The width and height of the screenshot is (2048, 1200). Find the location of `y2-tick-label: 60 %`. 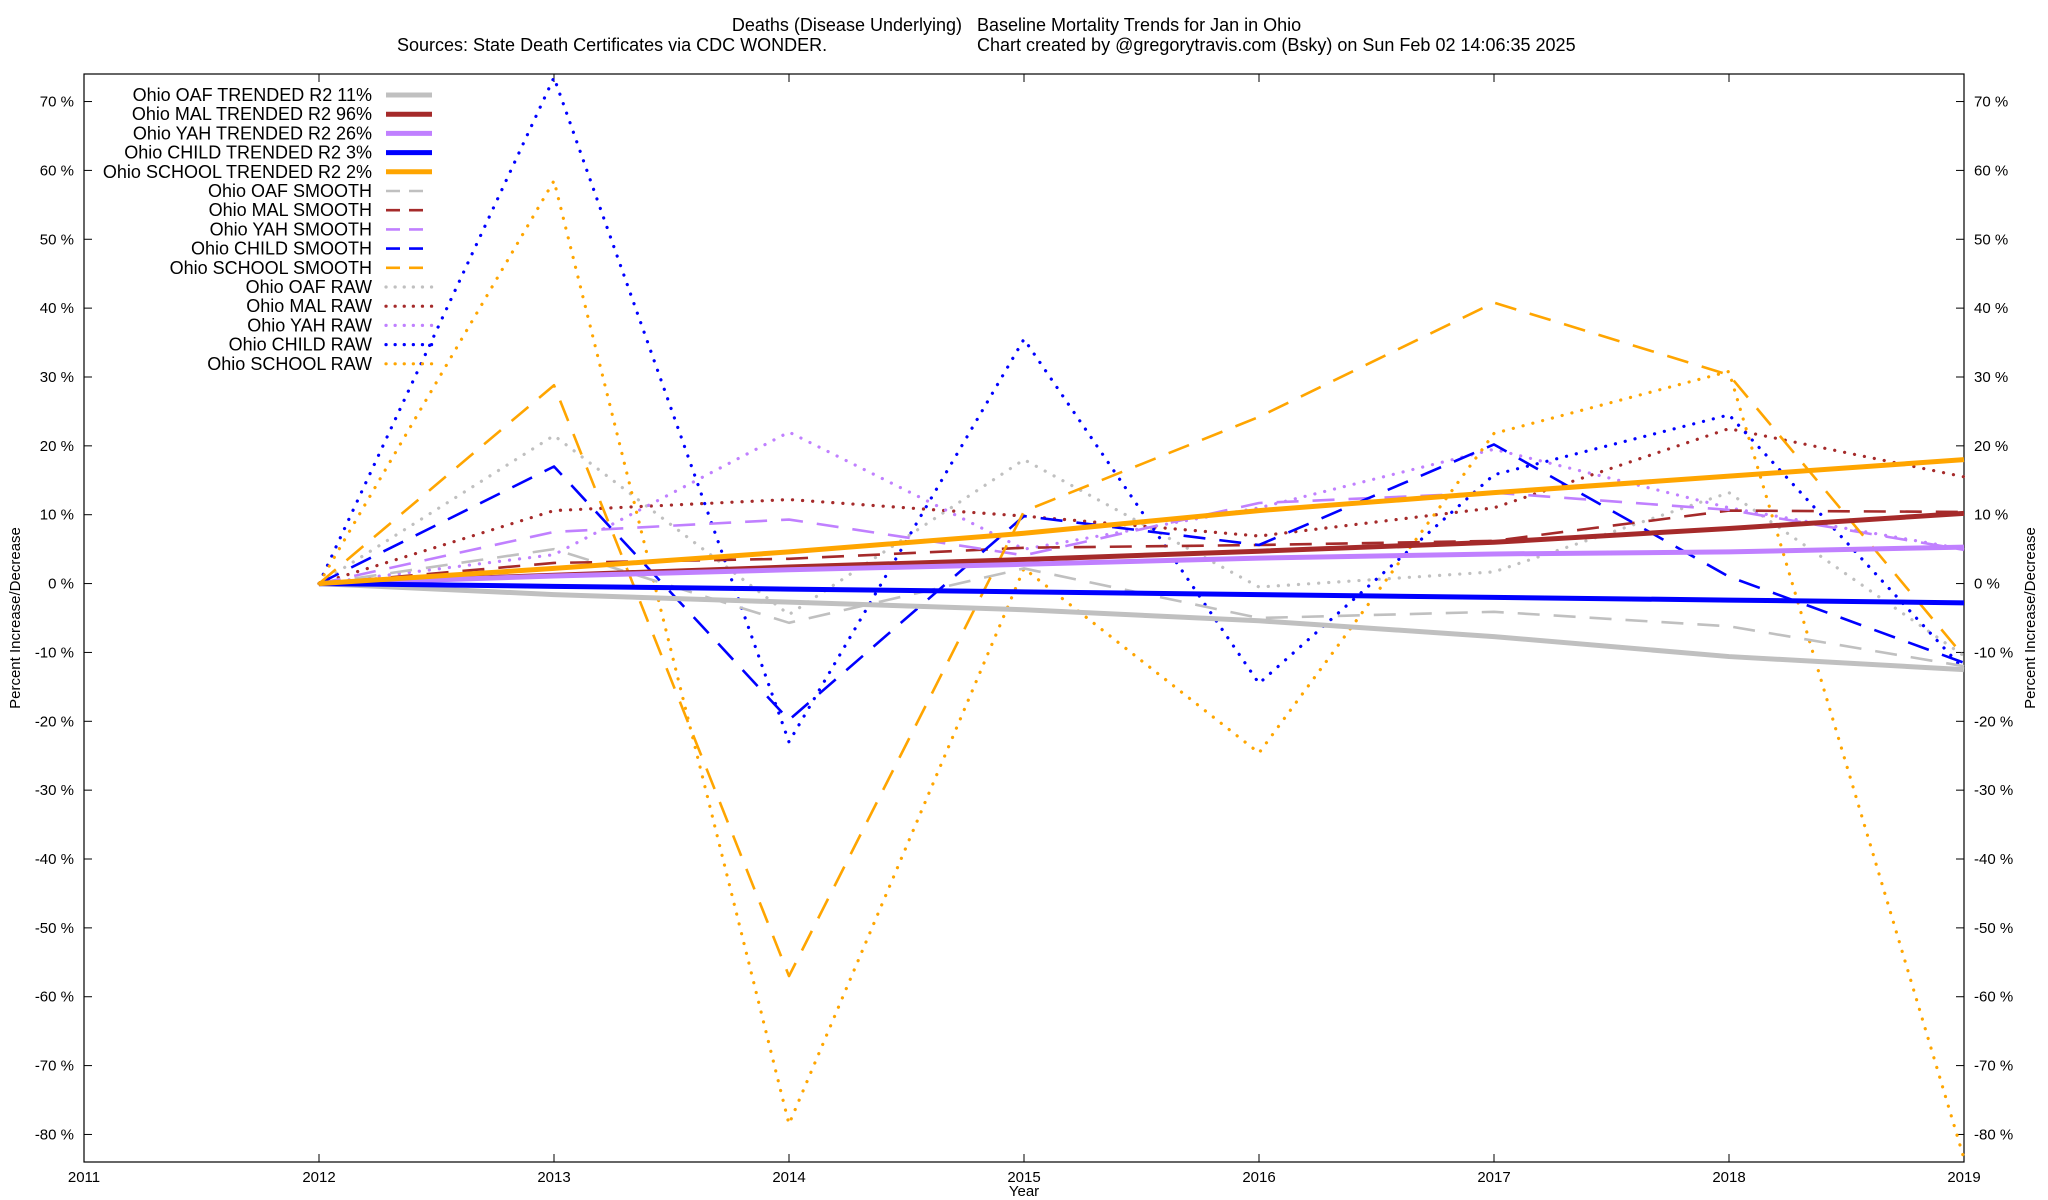

y2-tick-label: 60 % is located at coordinates (1991, 170).